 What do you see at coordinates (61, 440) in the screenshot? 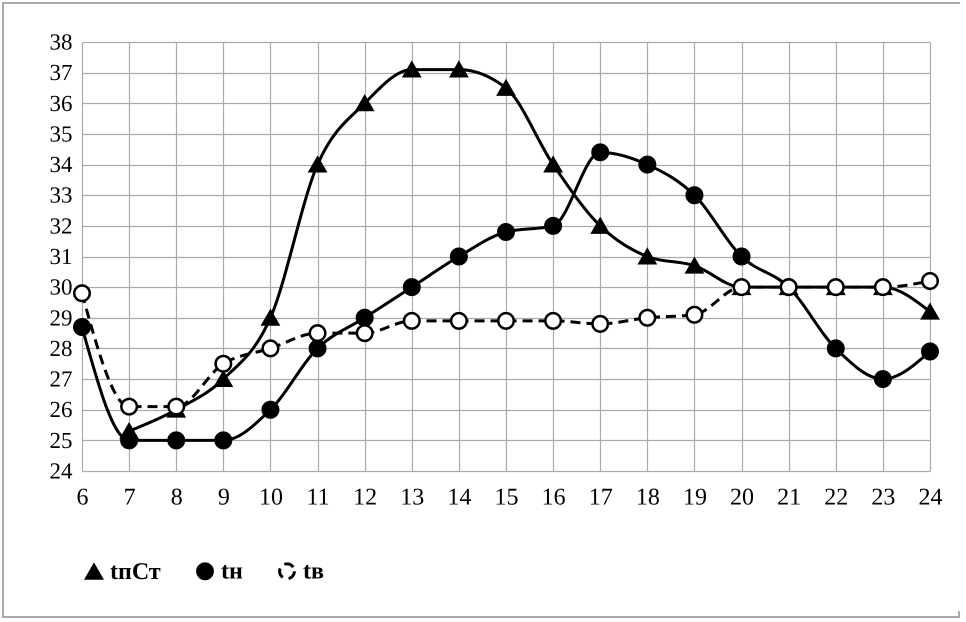
I see `y-tick-label: 25` at bounding box center [61, 440].